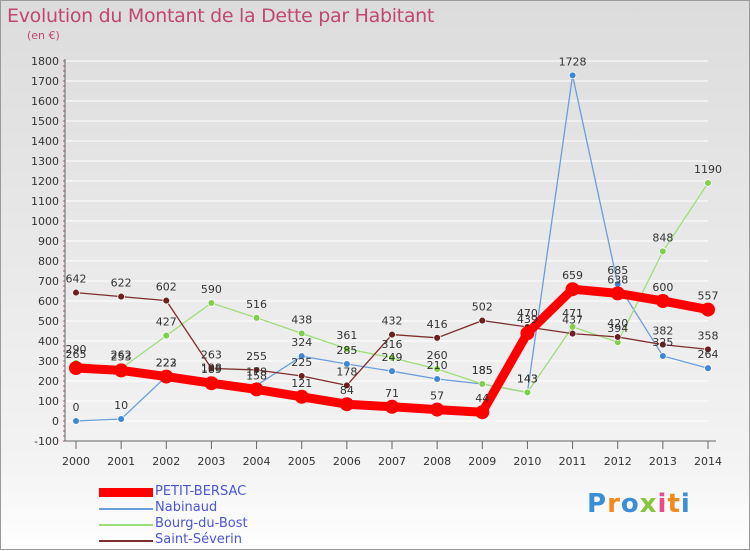 This screenshot has width=750, height=551. What do you see at coordinates (662, 237) in the screenshot?
I see `data-label-bourg-du-bost: 848` at bounding box center [662, 237].